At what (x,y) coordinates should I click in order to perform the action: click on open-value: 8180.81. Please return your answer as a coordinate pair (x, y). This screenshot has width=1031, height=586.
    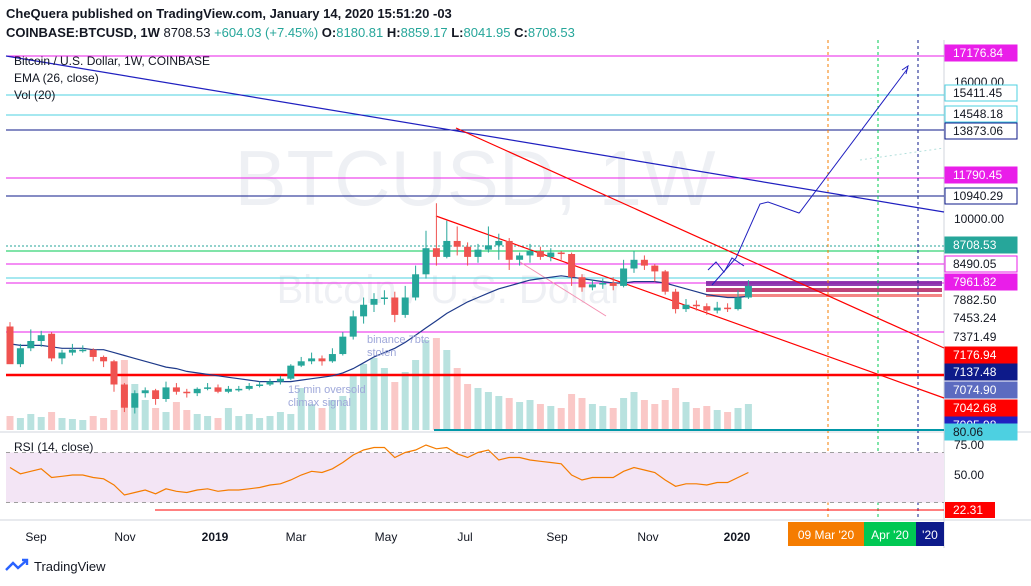
    Looking at the image, I should click on (360, 32).